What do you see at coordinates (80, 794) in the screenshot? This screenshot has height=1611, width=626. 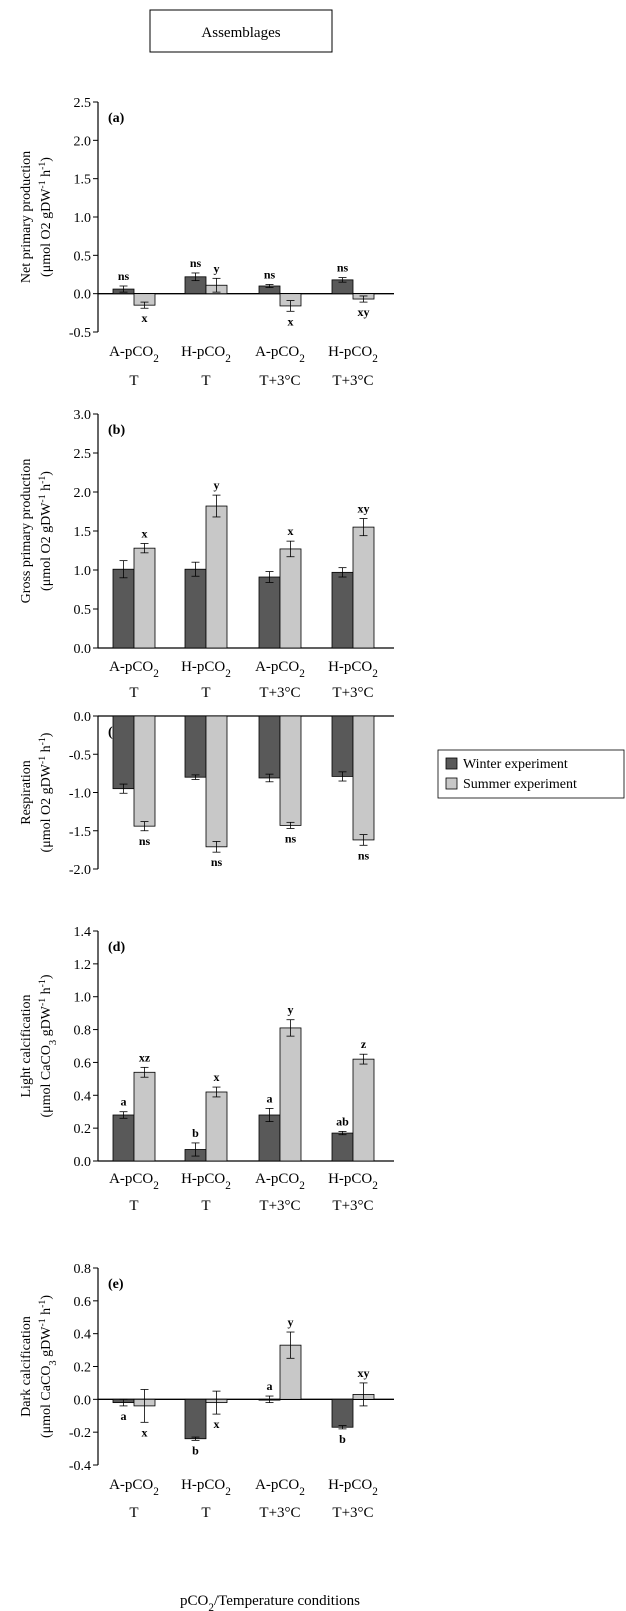 I see `y-tick-label: -1.0` at bounding box center [80, 794].